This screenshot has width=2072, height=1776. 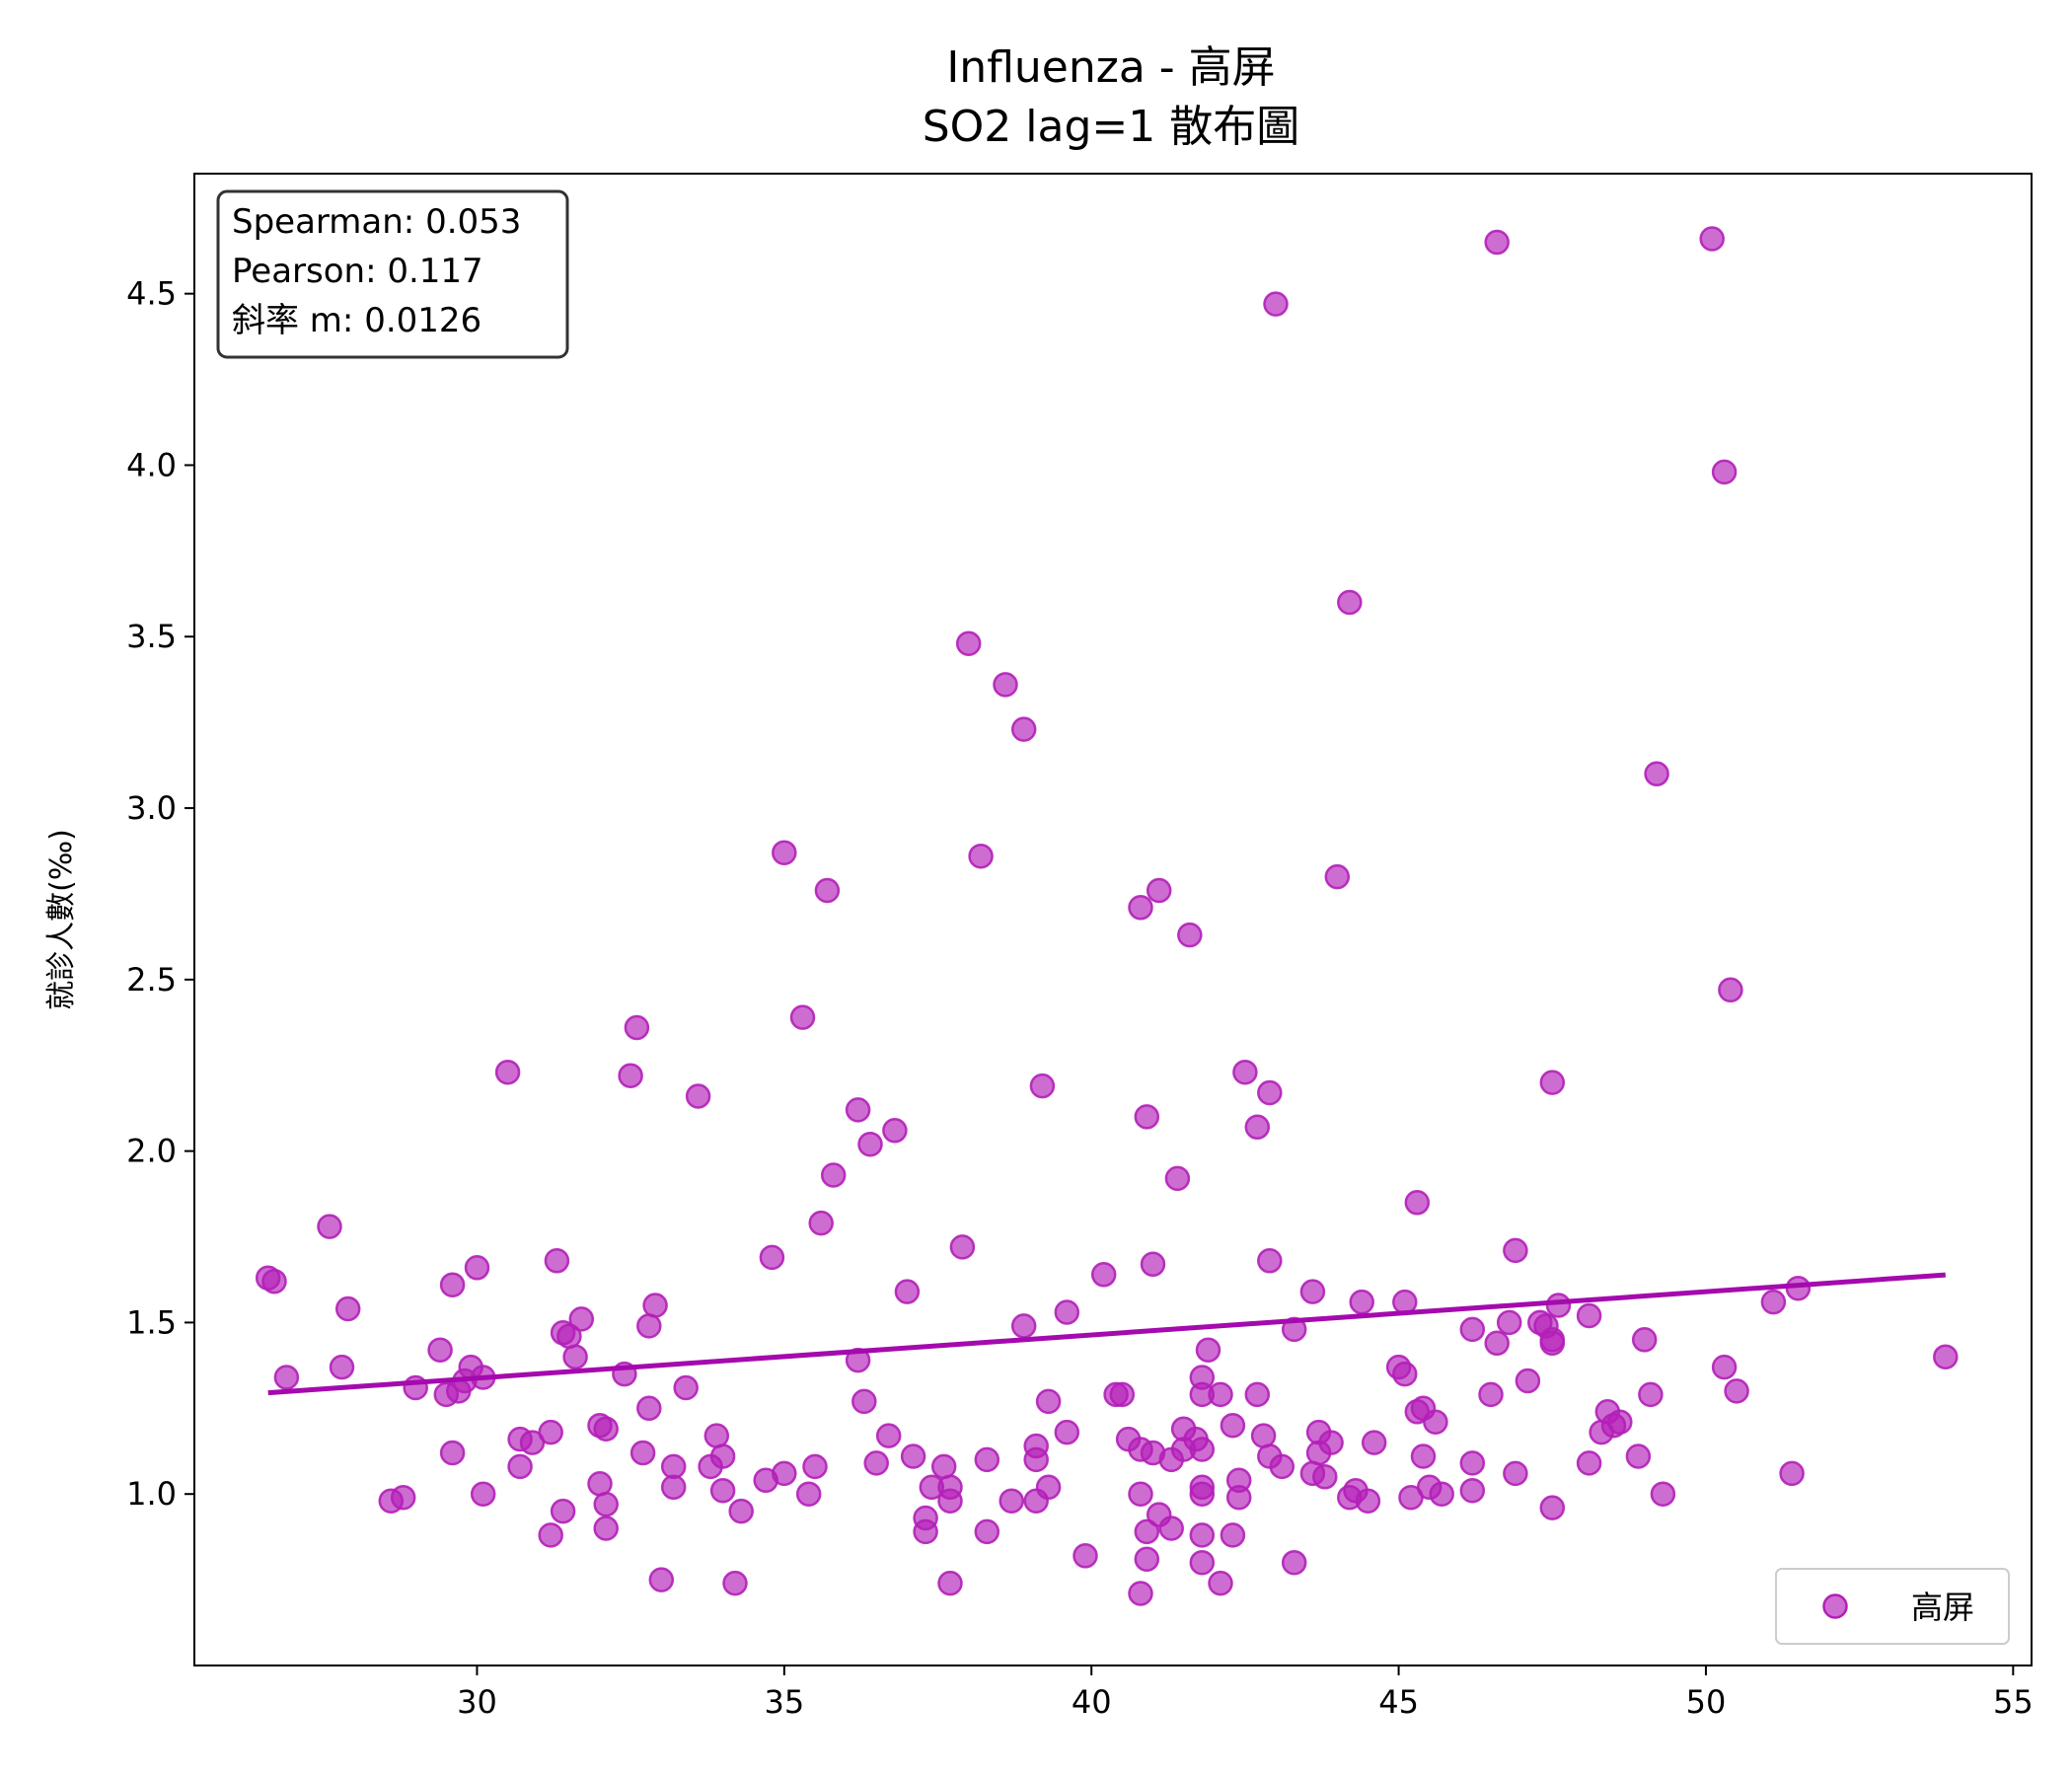 What do you see at coordinates (784, 1702) in the screenshot?
I see `x-tick-label: 35` at bounding box center [784, 1702].